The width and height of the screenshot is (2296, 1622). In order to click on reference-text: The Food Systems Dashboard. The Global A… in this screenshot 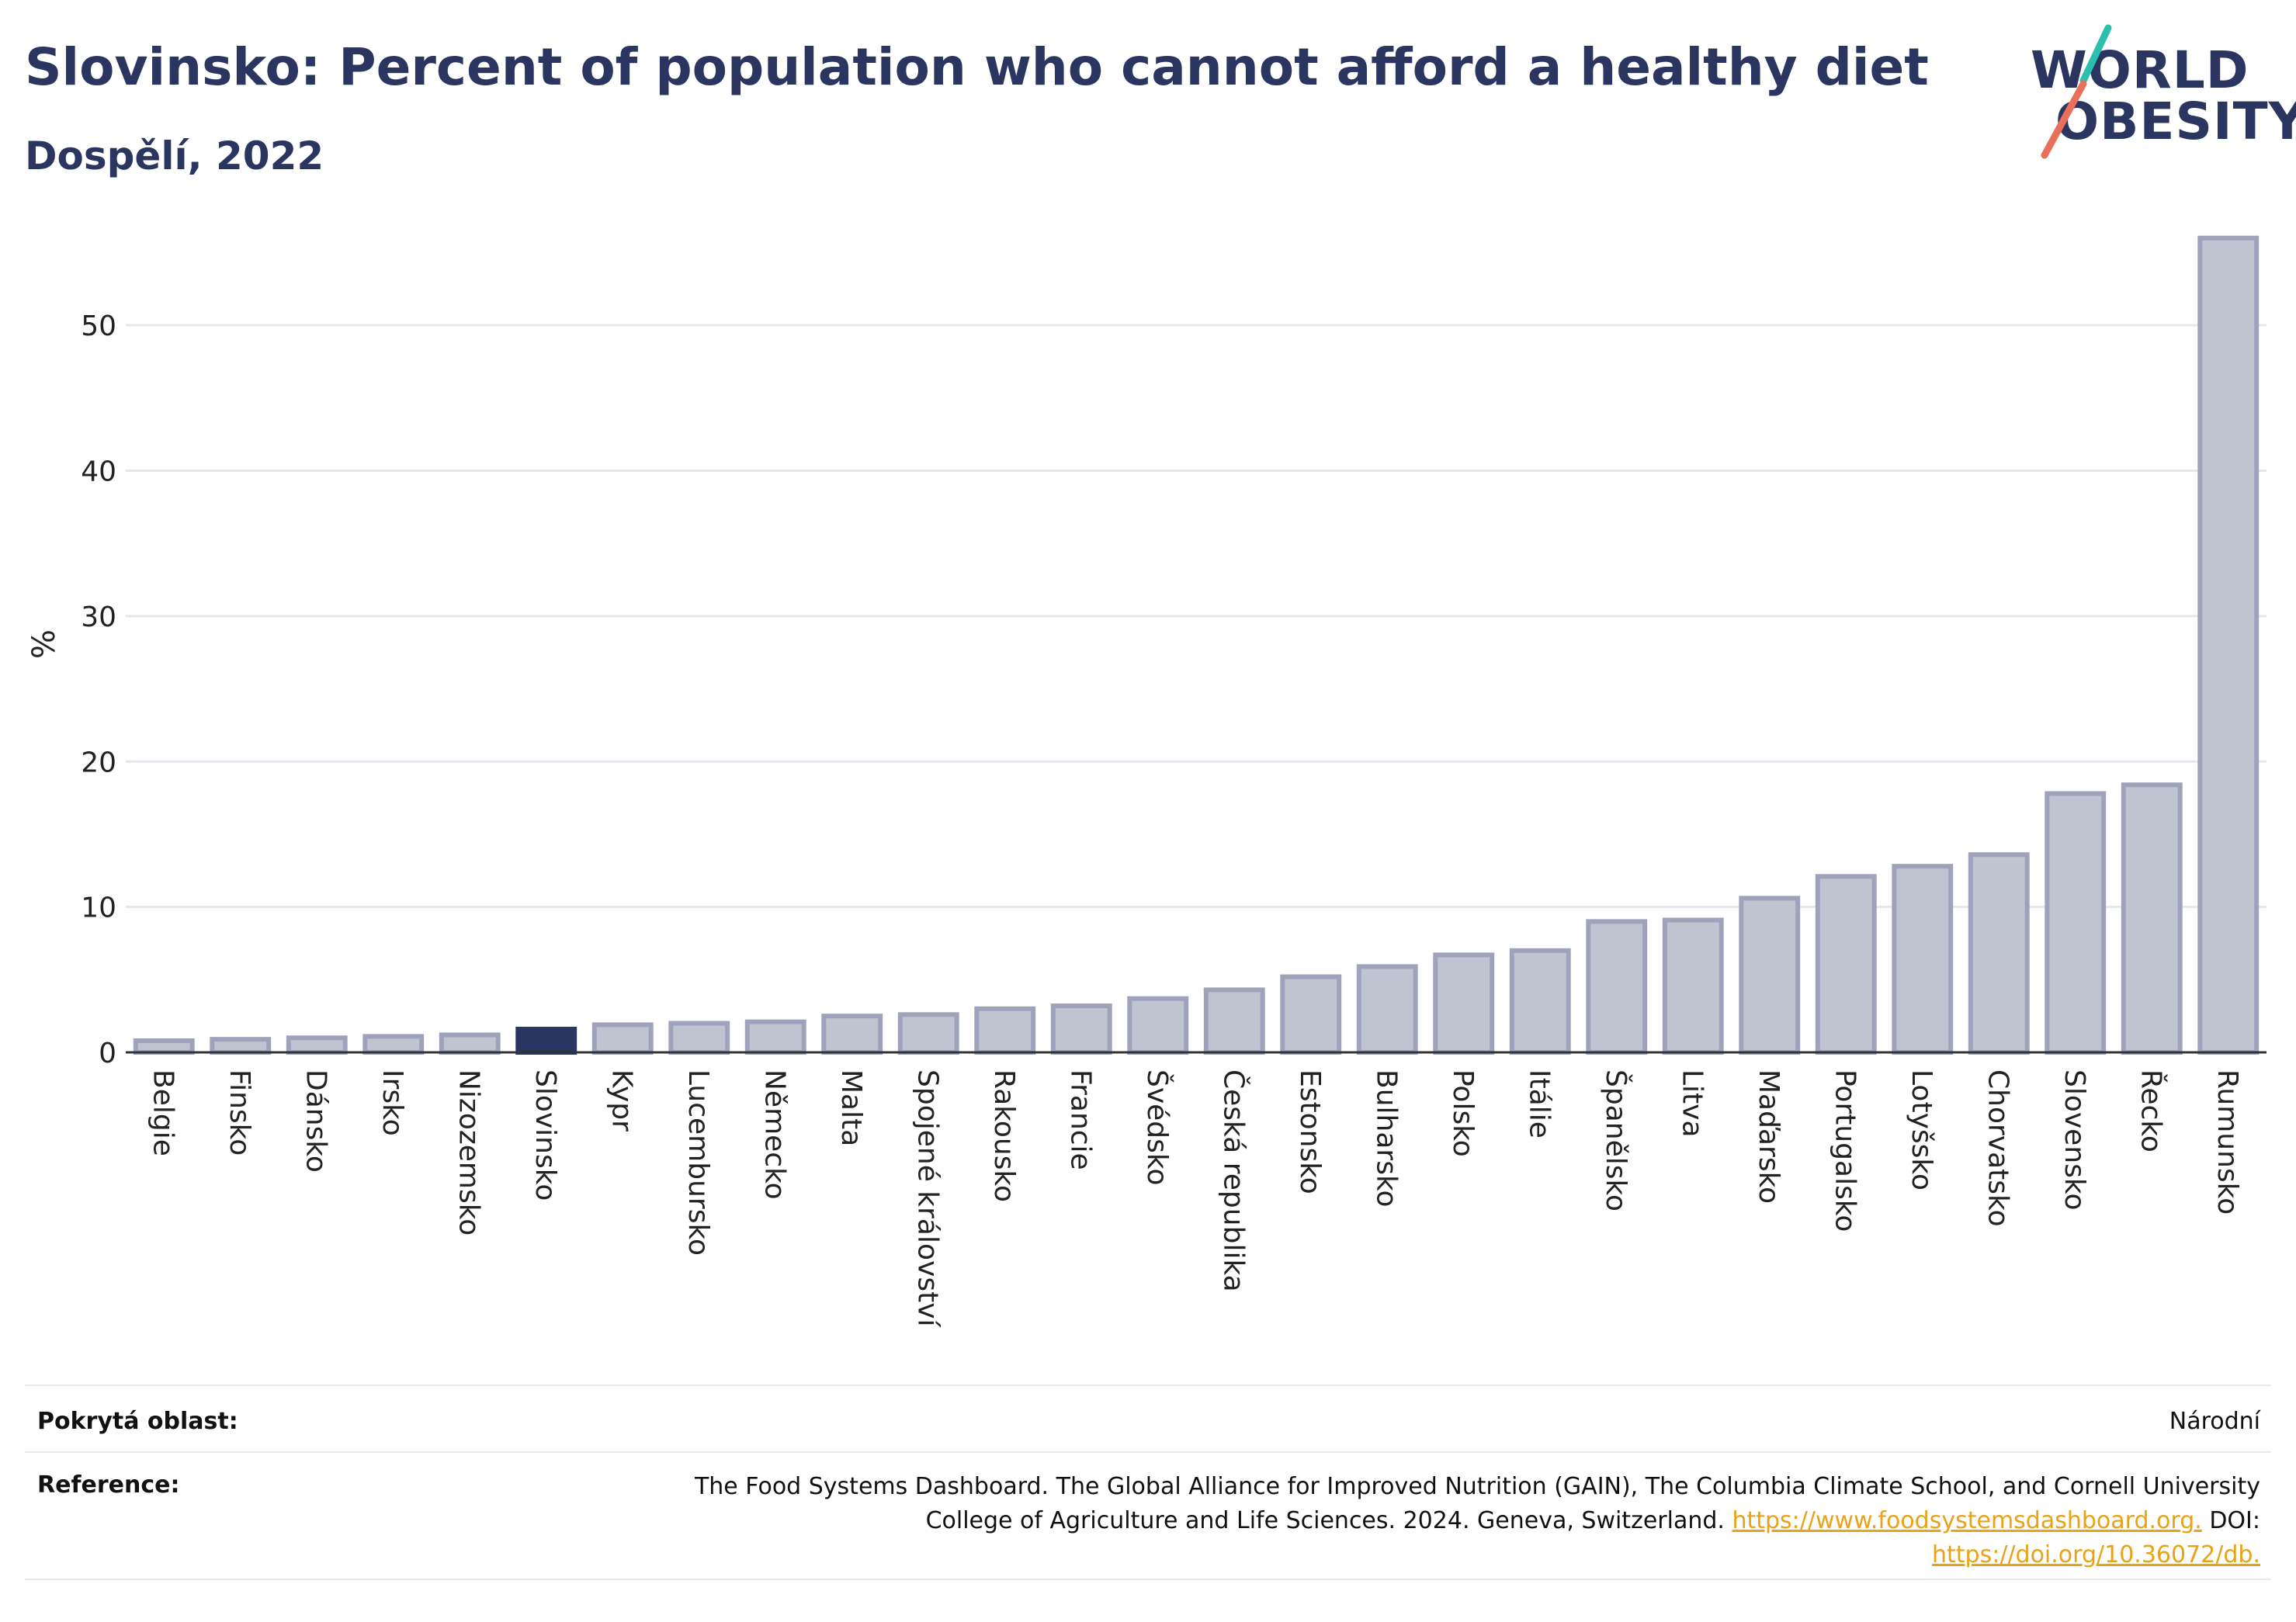, I will do `click(1375, 1521)`.